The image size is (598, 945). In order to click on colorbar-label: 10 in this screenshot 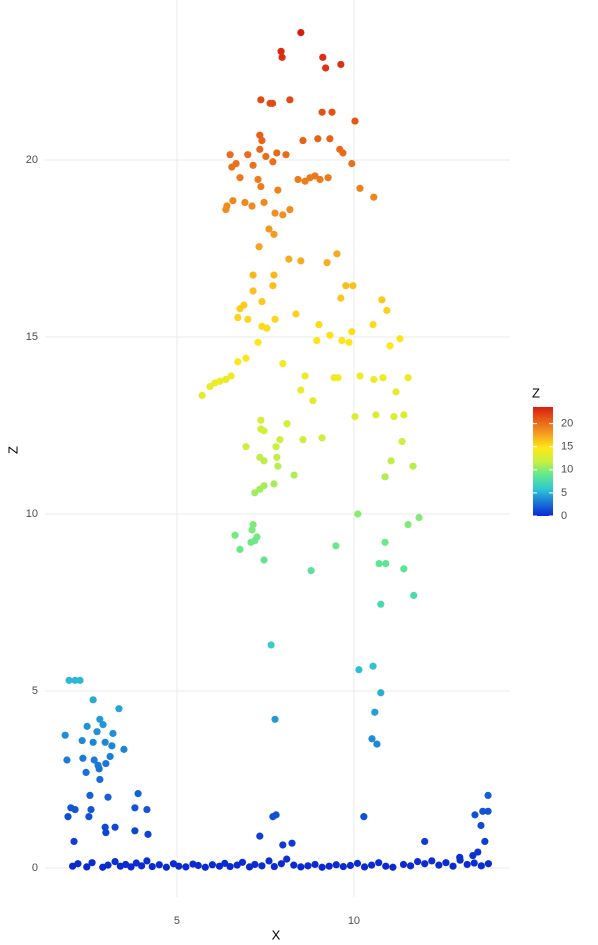, I will do `click(567, 470)`.